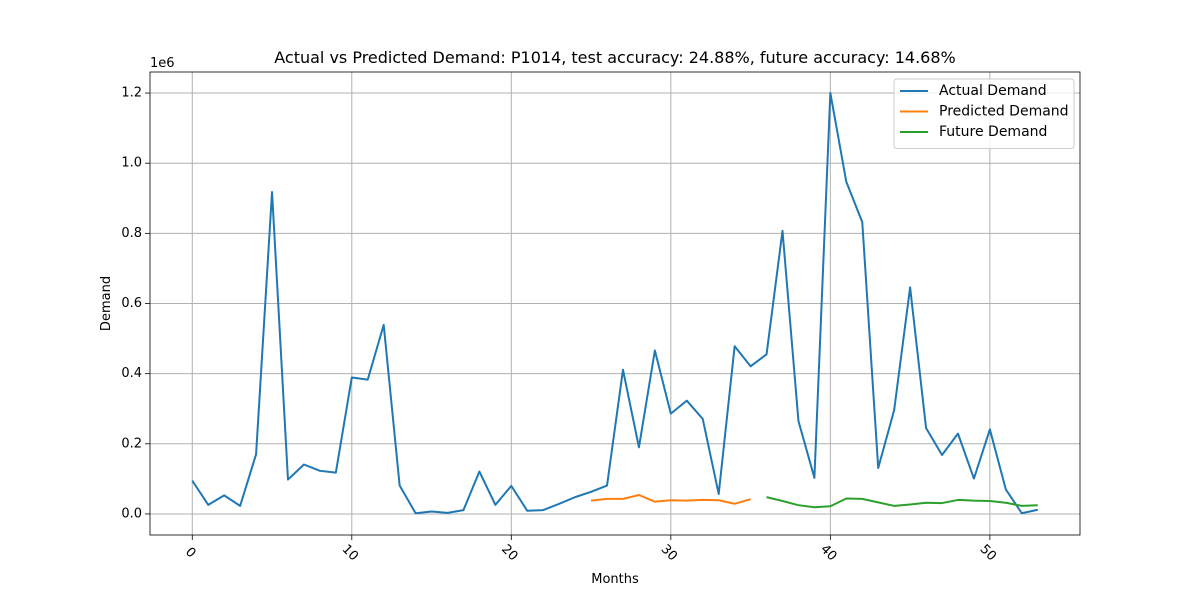 The image size is (1200, 600). I want to click on legend-label: Future Demand, so click(993, 132).